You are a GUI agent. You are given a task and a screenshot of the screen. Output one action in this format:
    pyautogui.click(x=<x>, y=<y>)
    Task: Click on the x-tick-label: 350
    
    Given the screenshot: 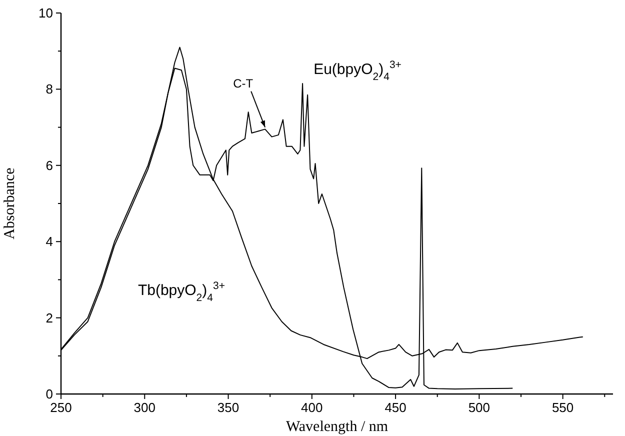 What is the action you would take?
    pyautogui.click(x=228, y=407)
    